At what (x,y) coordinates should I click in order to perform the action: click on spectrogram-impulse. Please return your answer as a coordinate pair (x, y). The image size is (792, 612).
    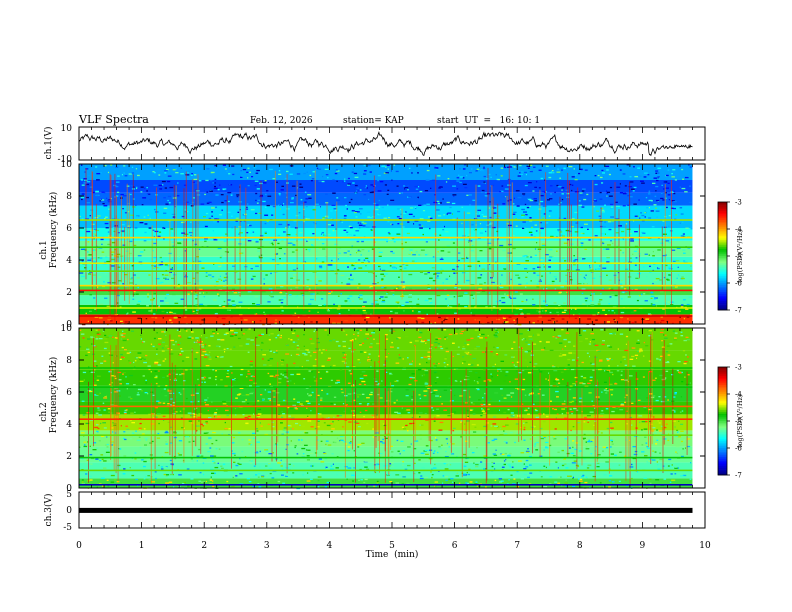
    Looking at the image, I should click on (315, 235).